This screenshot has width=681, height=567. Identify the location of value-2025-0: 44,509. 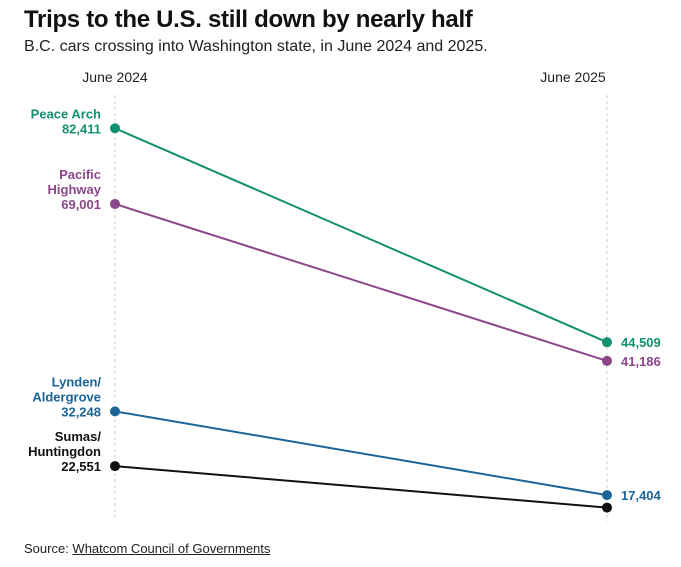
(641, 342).